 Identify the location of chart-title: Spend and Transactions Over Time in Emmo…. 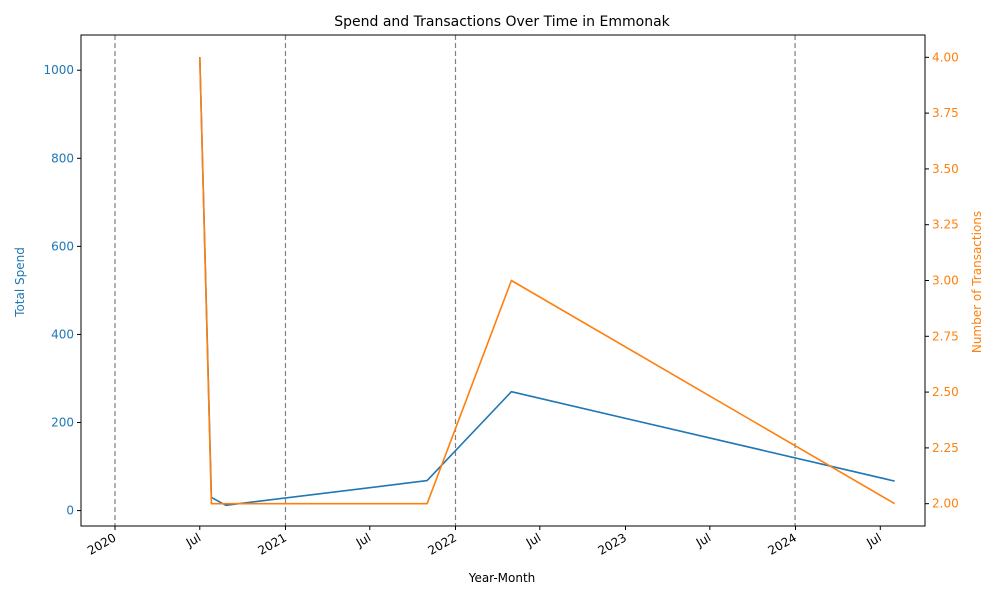
(502, 22).